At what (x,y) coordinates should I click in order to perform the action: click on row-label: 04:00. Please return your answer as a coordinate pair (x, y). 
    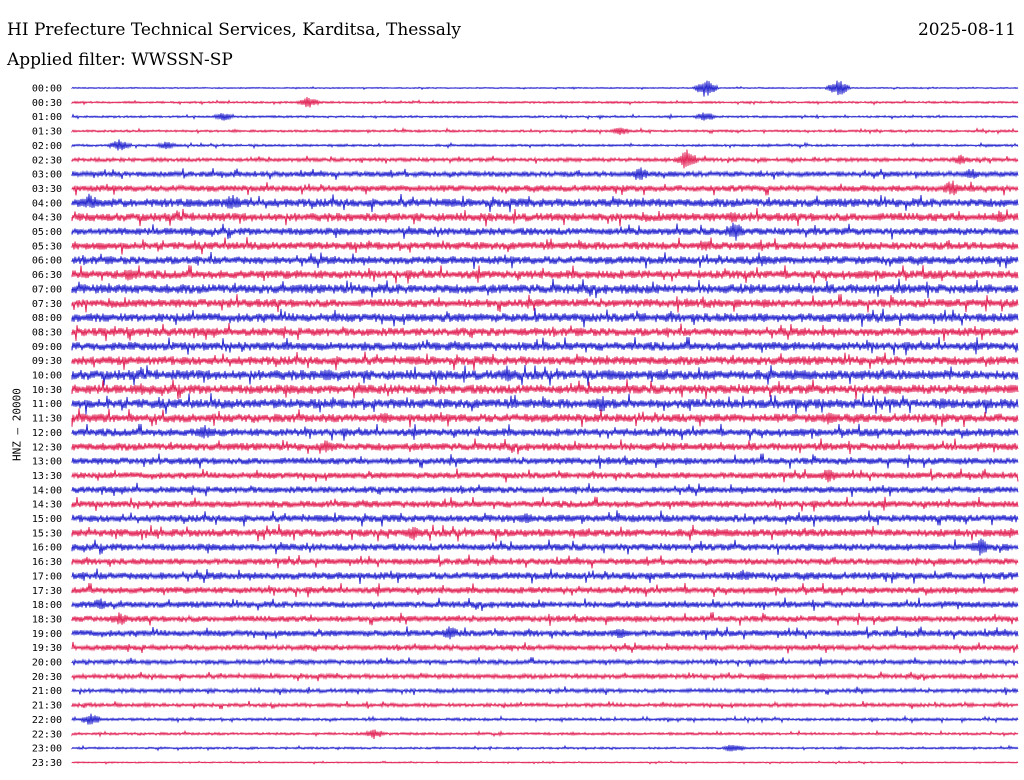
    Looking at the image, I should click on (47, 203).